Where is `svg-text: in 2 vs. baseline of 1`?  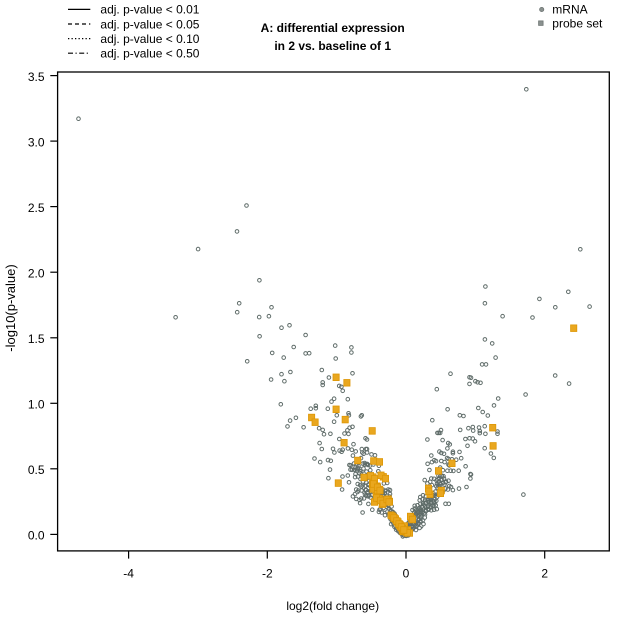
svg-text: in 2 vs. baseline of 1 is located at coordinates (332, 46).